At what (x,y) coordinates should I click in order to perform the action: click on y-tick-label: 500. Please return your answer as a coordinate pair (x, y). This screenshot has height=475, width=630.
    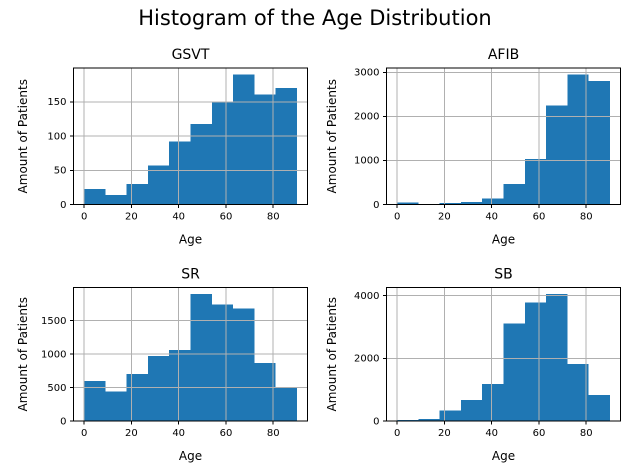
    Looking at the image, I should click on (56, 388).